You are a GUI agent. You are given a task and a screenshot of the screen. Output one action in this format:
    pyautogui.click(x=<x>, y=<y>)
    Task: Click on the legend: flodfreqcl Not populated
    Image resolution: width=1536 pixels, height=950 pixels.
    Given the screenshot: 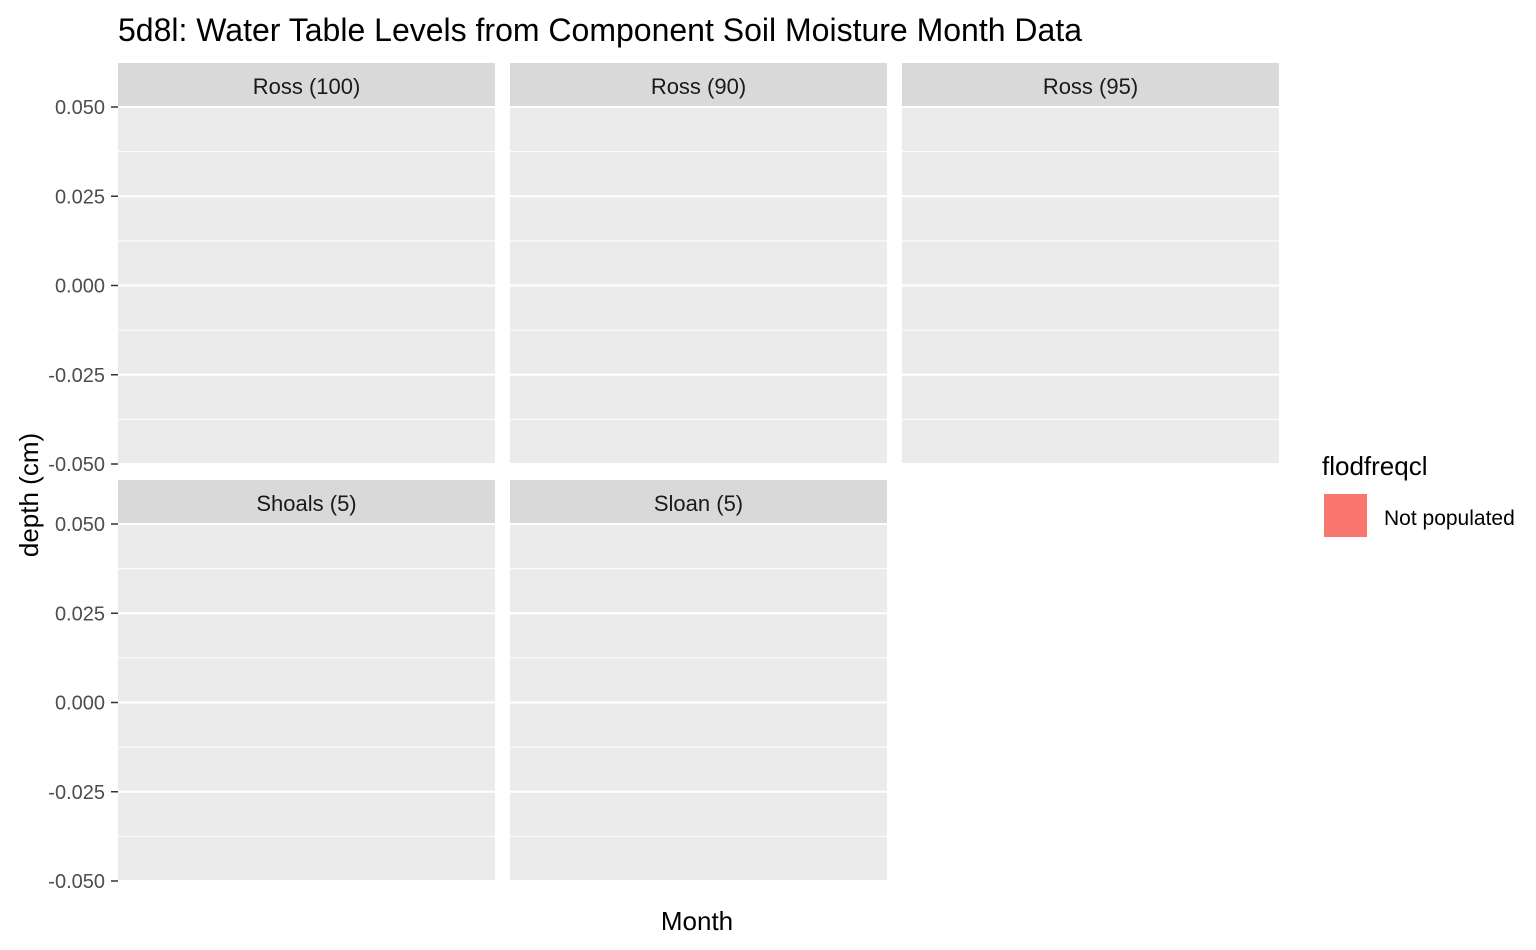 What is the action you would take?
    pyautogui.click(x=1418, y=494)
    